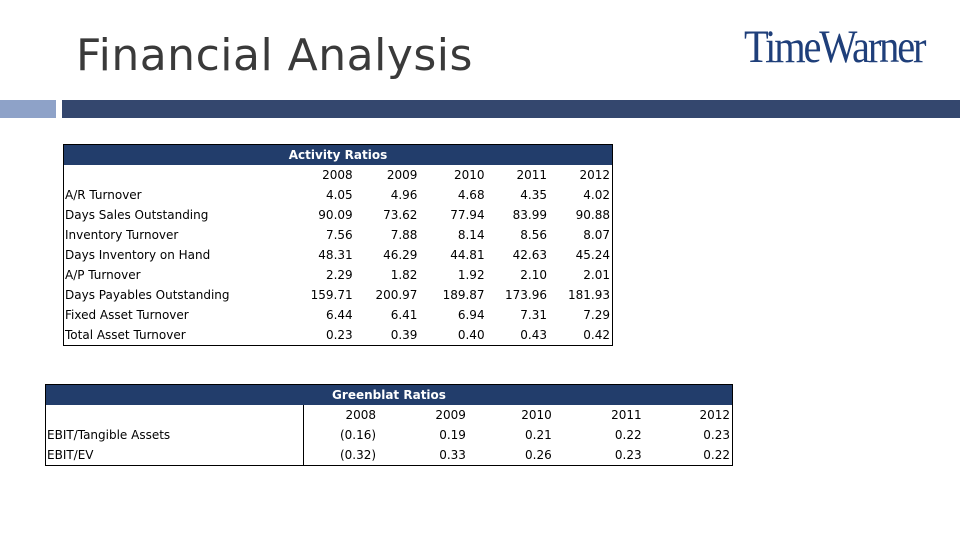 This screenshot has width=960, height=540. Describe the element at coordinates (596, 335) in the screenshot. I see `value-cell: 0.42` at that location.